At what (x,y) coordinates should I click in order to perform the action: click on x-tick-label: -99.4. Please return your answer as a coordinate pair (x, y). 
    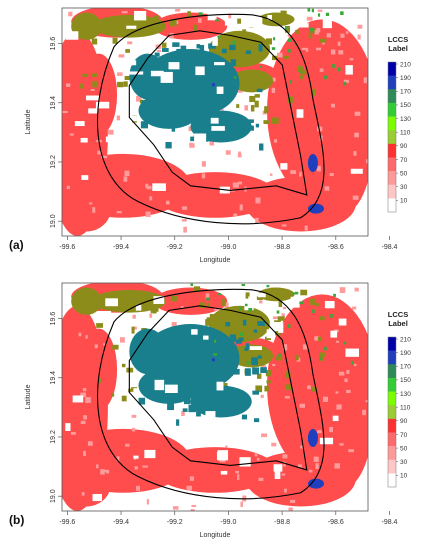
    Looking at the image, I should click on (121, 522).